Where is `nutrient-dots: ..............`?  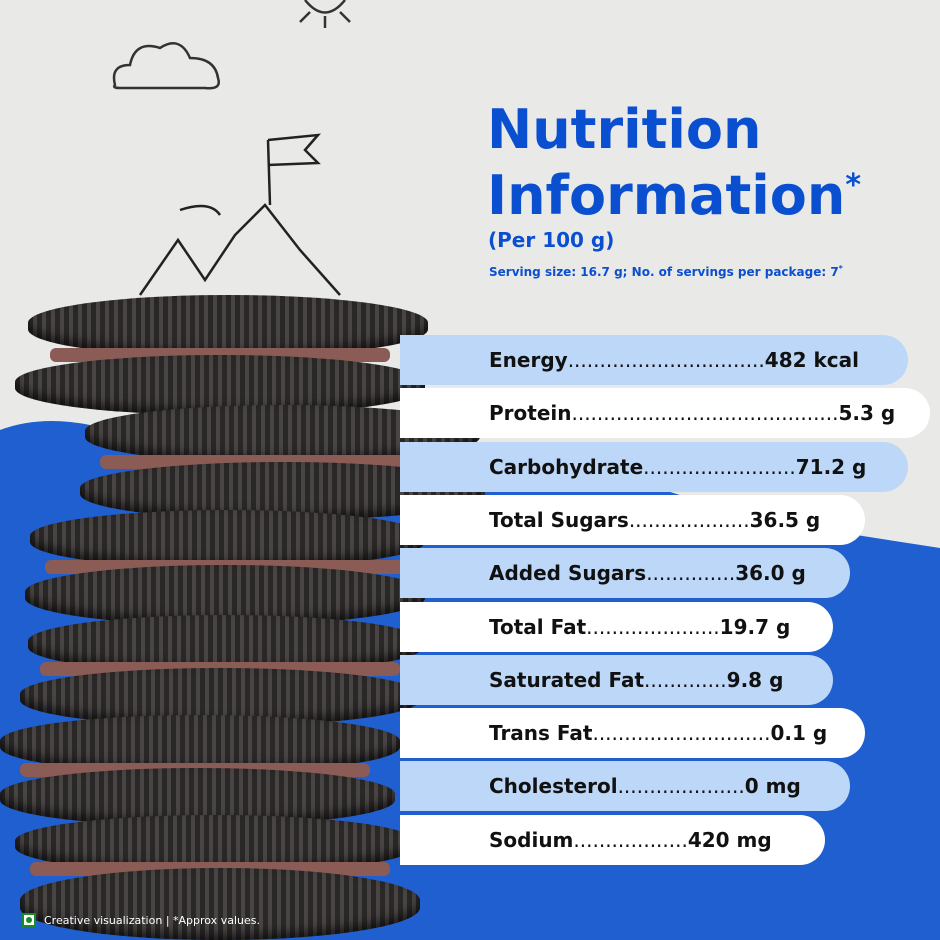
nutrient-dots: .............. is located at coordinates (691, 573).